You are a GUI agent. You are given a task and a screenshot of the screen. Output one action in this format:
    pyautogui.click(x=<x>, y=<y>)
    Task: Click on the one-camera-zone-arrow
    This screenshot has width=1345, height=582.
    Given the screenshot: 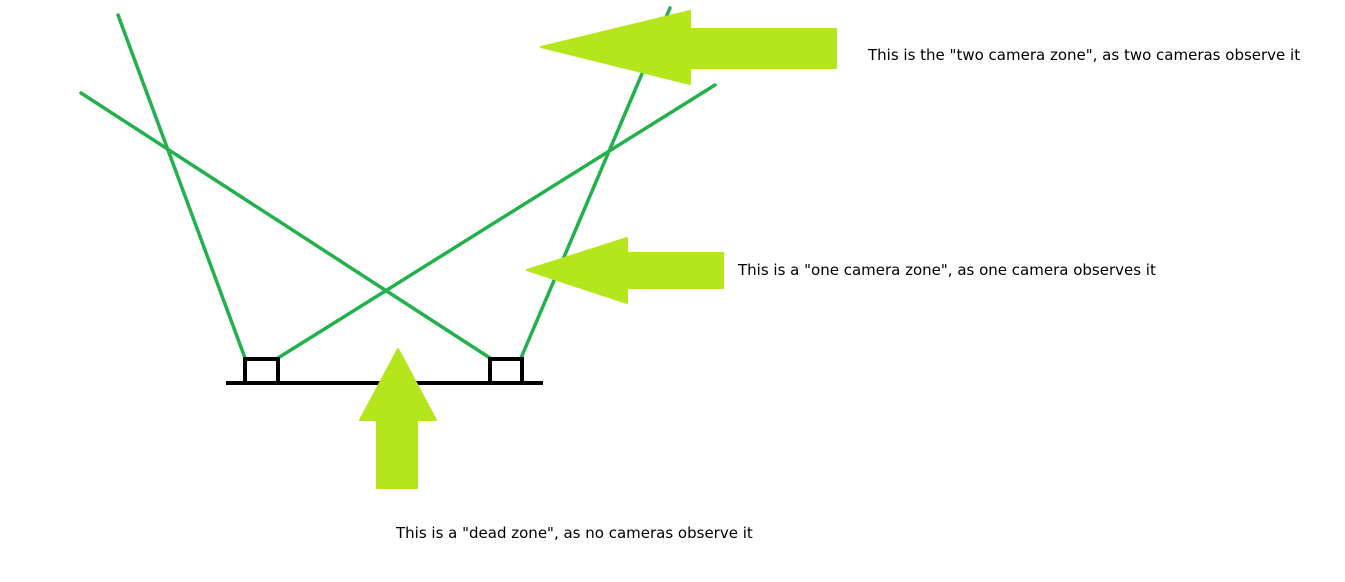 What is the action you would take?
    pyautogui.click(x=625, y=270)
    